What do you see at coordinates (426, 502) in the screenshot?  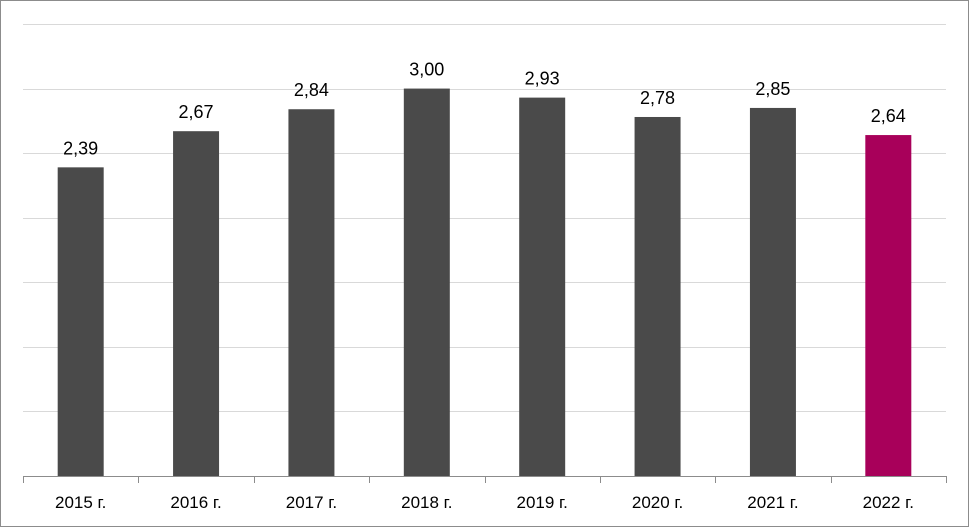 I see `x-tick-label-3: 2018 г.` at bounding box center [426, 502].